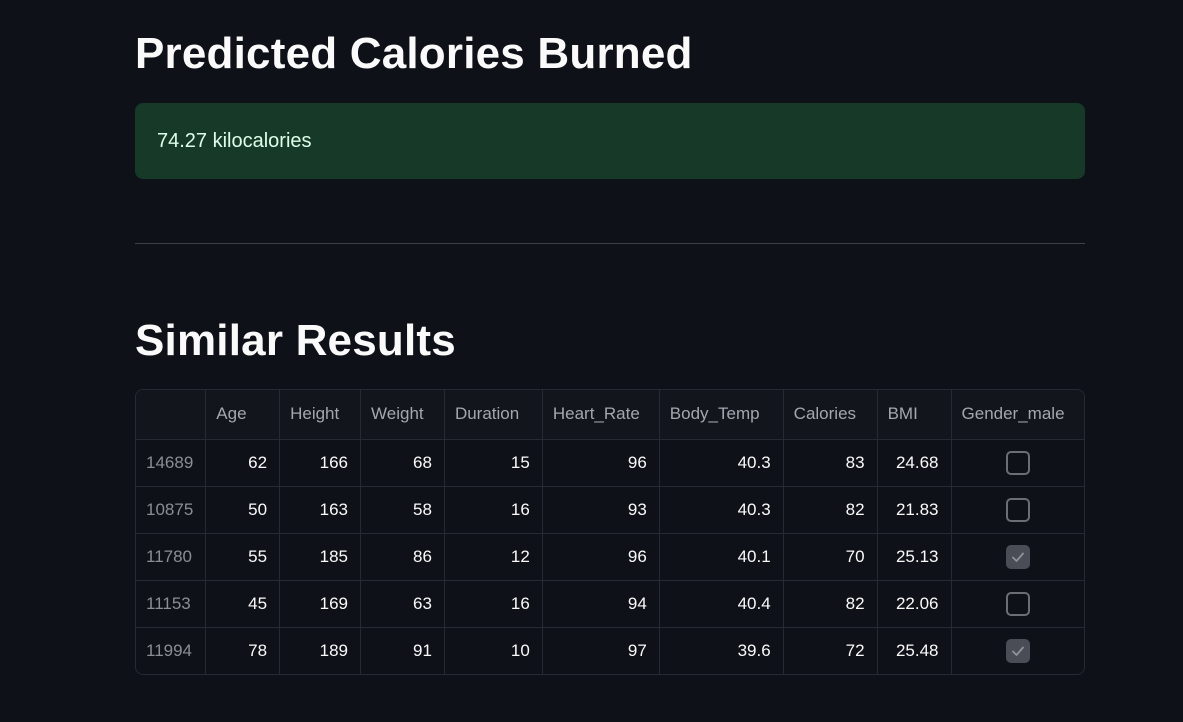 Image resolution: width=1183 pixels, height=722 pixels. I want to click on similar-results-title: Similar Results, so click(295, 340).